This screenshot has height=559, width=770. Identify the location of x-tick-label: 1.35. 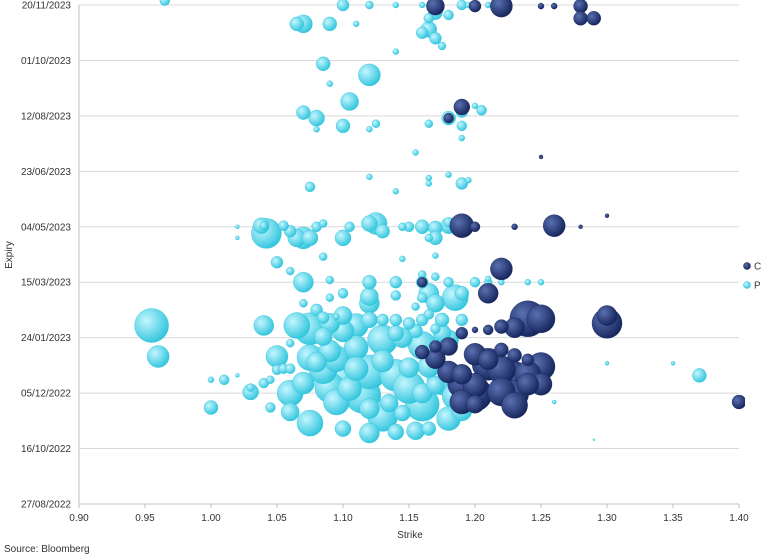
(673, 518).